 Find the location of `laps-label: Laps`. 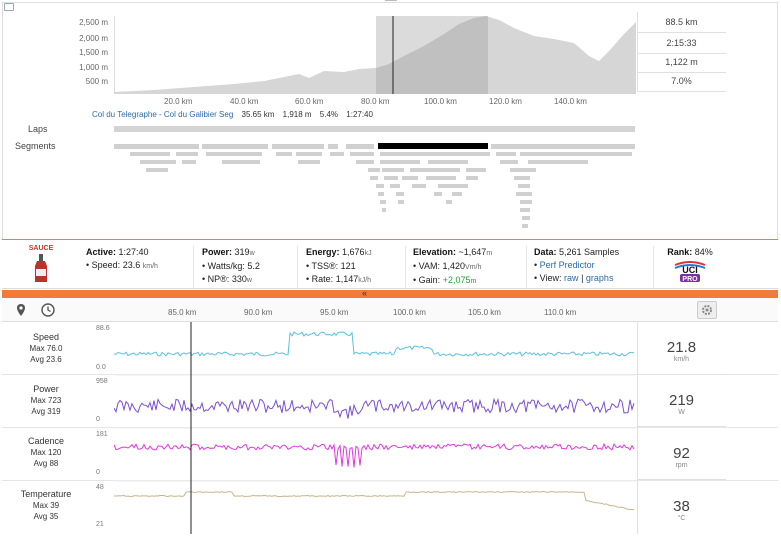

laps-label: Laps is located at coordinates (38, 129).